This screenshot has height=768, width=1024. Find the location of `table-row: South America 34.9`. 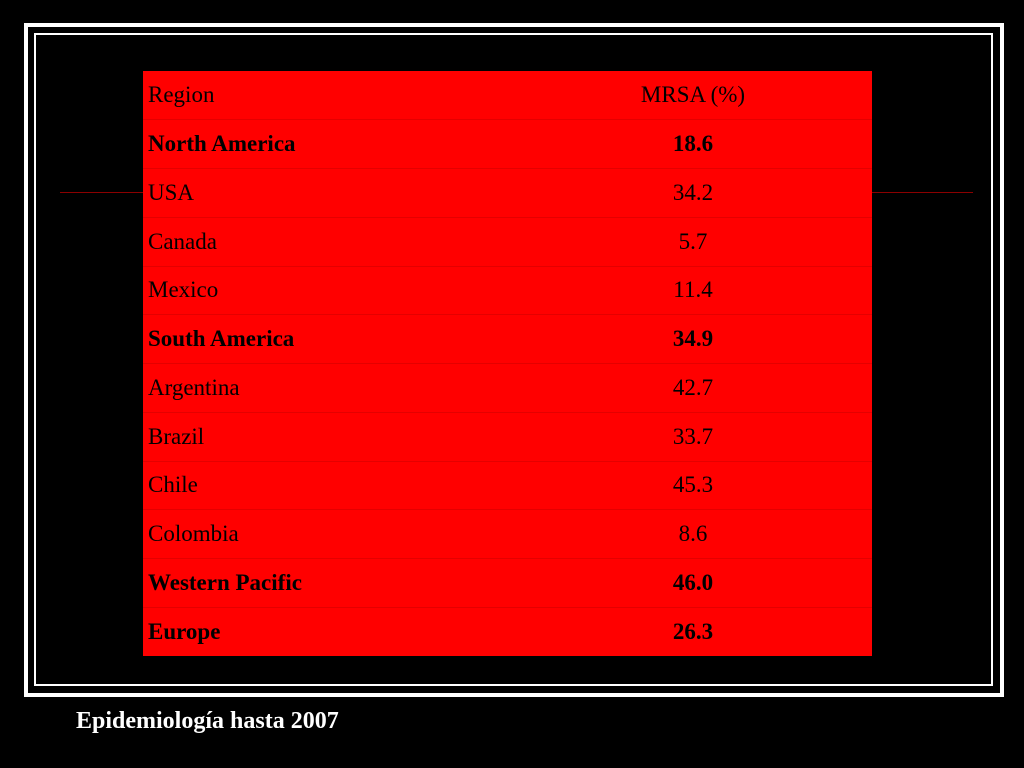

table-row: South America 34.9 is located at coordinates (507, 339).